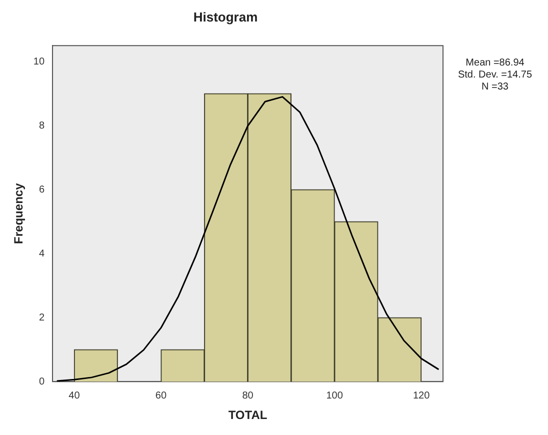 This screenshot has height=435, width=548. I want to click on text: N =33, so click(495, 87).